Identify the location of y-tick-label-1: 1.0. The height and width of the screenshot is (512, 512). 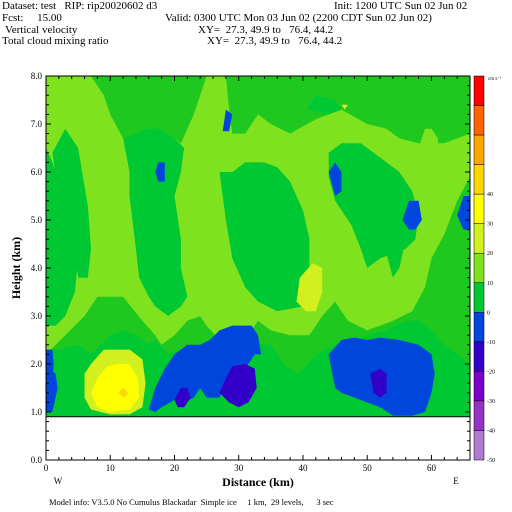
(37, 412).